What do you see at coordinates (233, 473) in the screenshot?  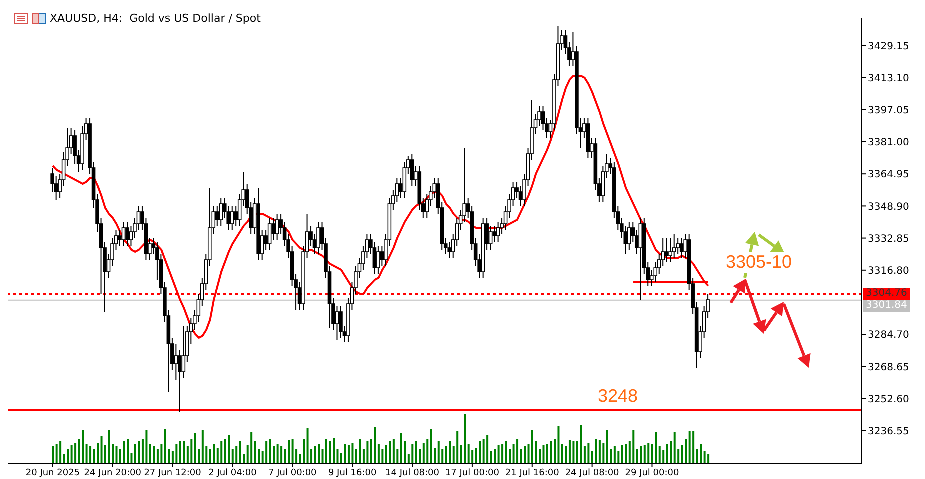 I see `x-tick-label: 2 Jul 04:00` at bounding box center [233, 473].